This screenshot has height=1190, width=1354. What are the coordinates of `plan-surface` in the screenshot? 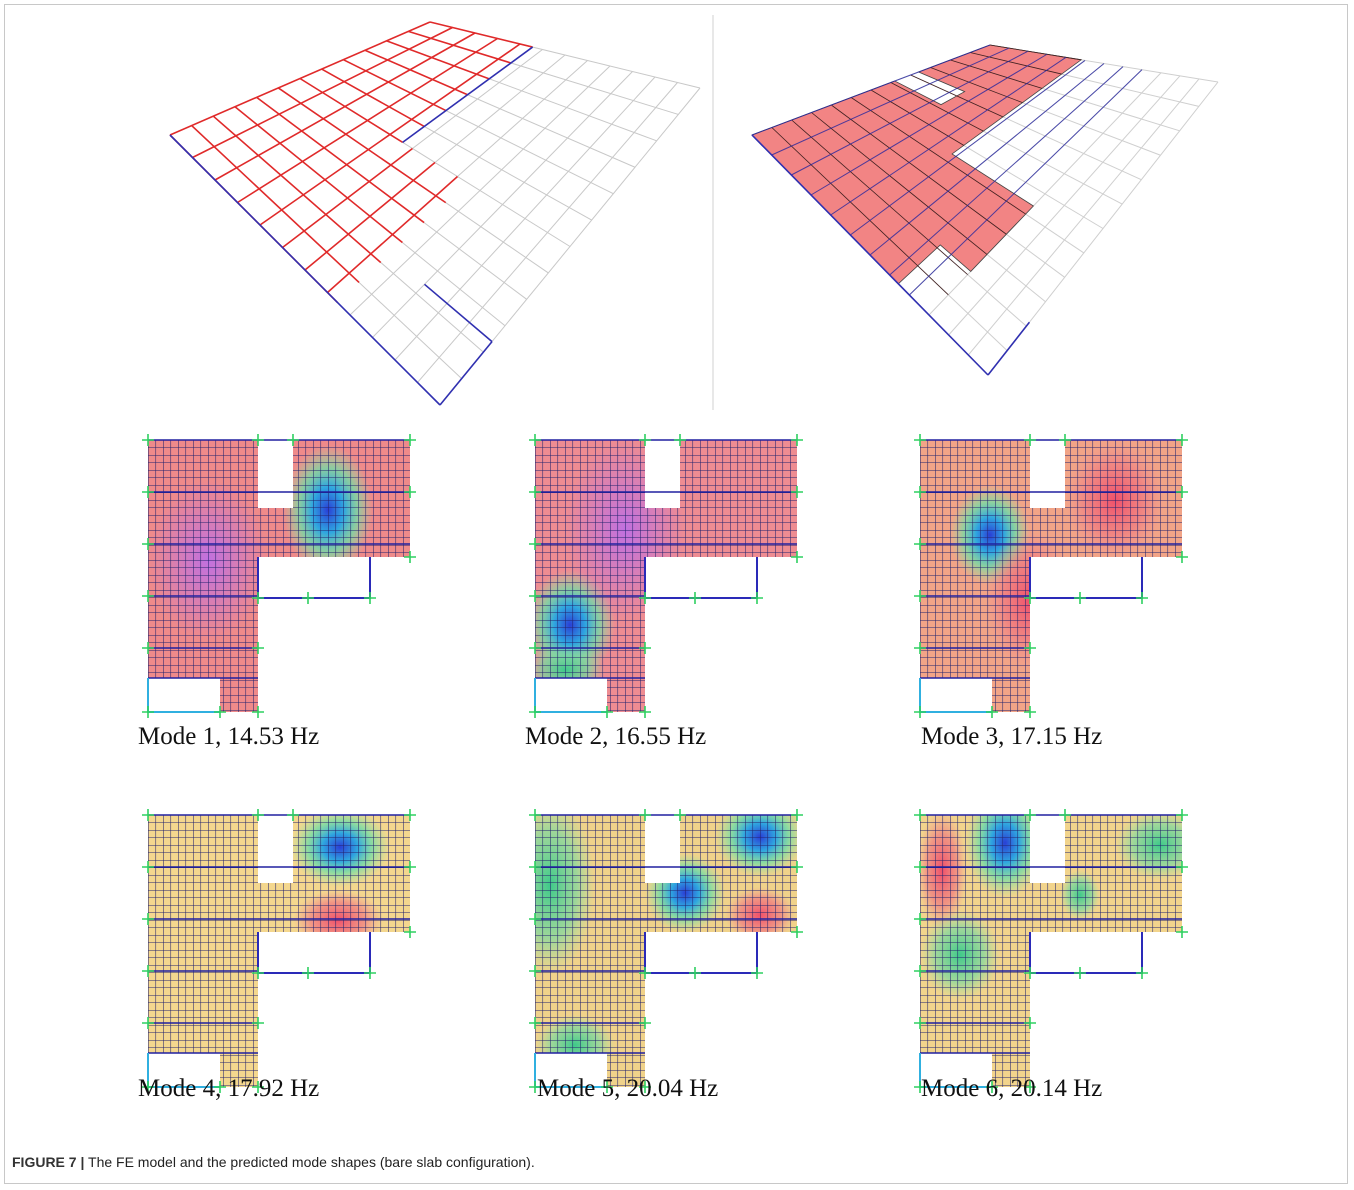 It's located at (1051, 951).